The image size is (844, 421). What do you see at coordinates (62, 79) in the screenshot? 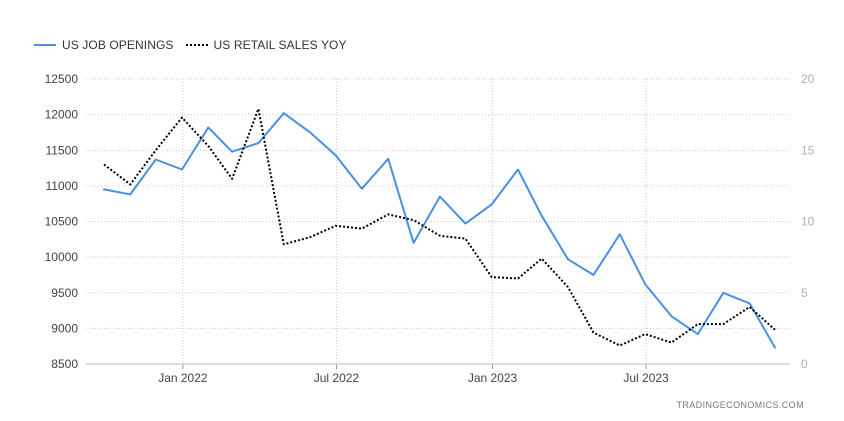
I see `y-left-tick-12500: 12500` at bounding box center [62, 79].